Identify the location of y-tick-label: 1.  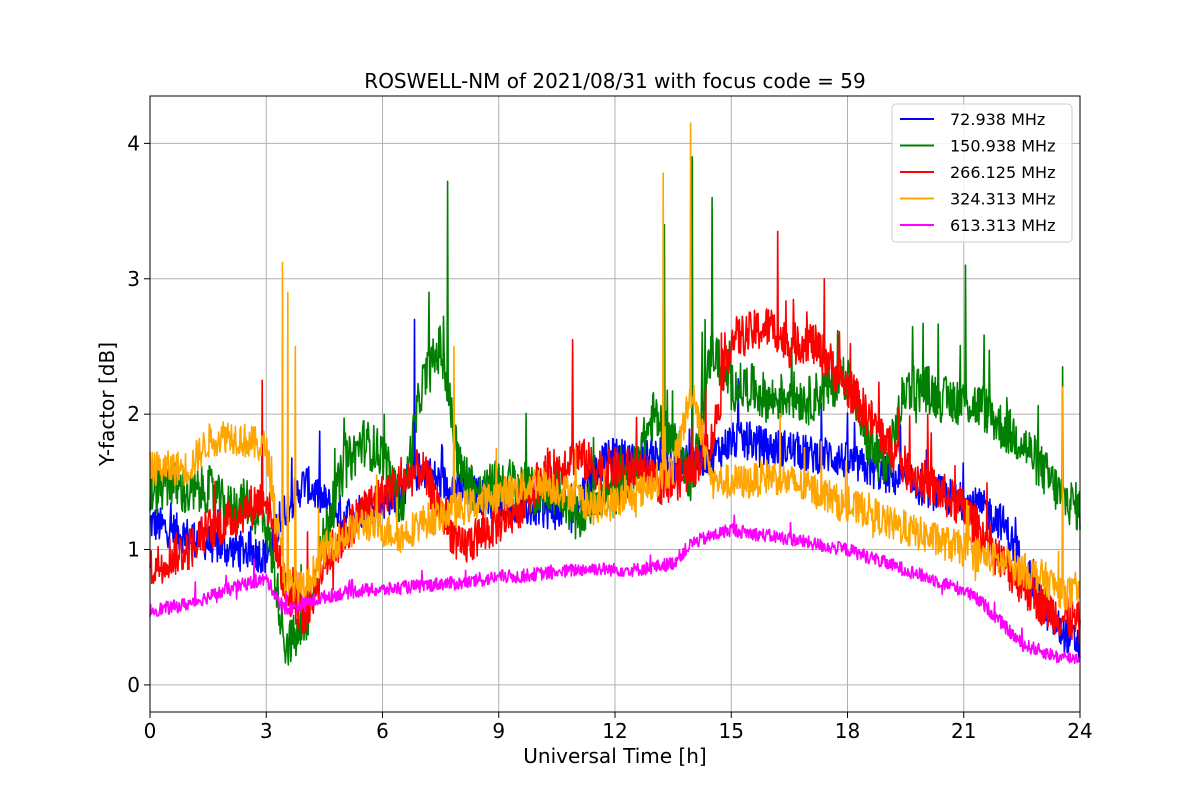
(133, 550).